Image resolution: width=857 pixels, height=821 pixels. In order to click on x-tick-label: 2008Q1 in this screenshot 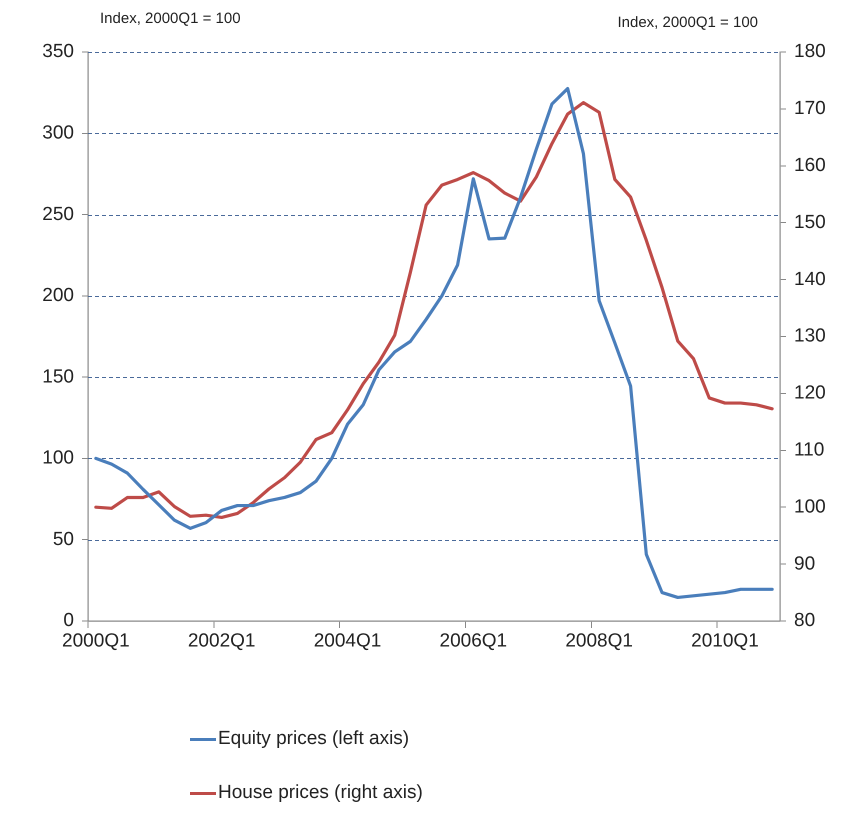, I will do `click(599, 641)`.